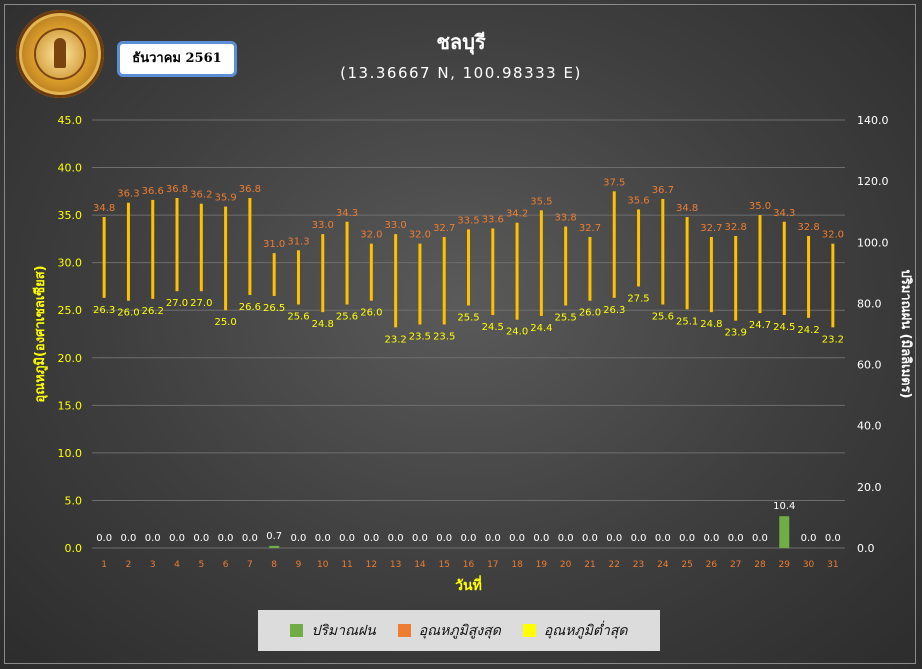 This screenshot has width=922, height=669. Describe the element at coordinates (333, 631) in the screenshot. I see `legend-item-rain: ปริมาณฝน` at that location.